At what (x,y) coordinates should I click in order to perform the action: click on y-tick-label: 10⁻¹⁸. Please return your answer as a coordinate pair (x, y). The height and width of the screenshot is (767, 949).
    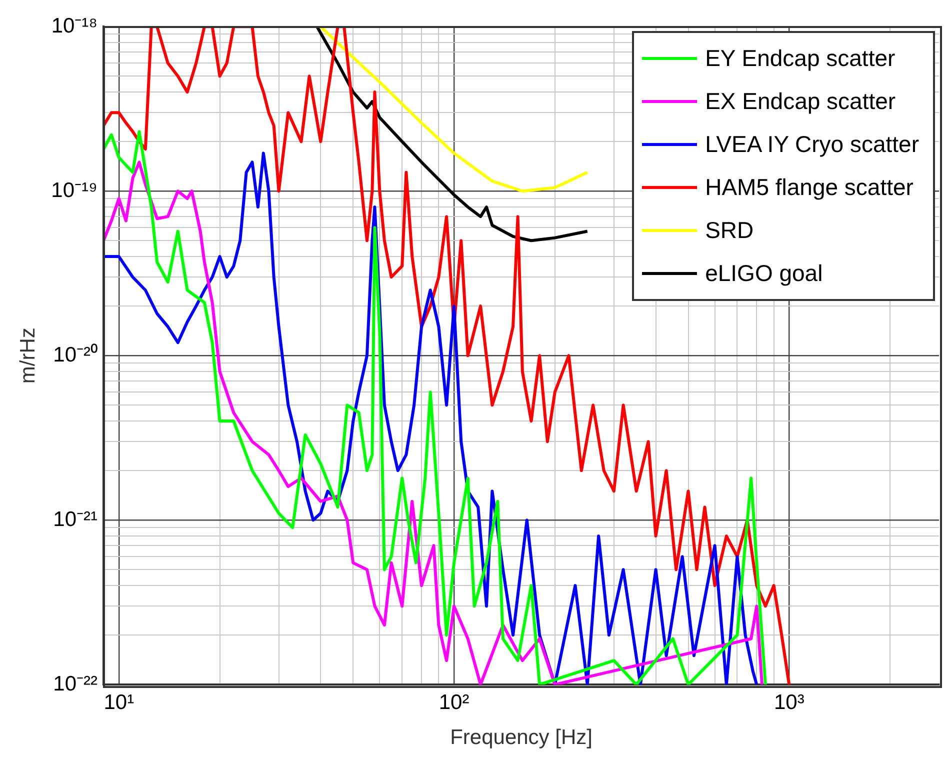
    Looking at the image, I should click on (74, 26).